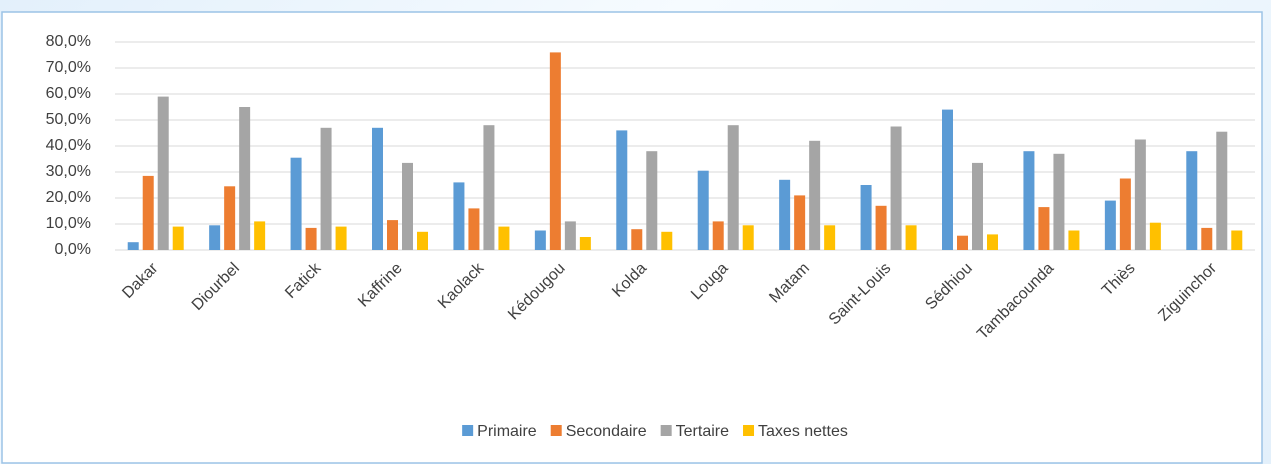 The height and width of the screenshot is (464, 1271). What do you see at coordinates (702, 431) in the screenshot?
I see `legend-label: Tertaire` at bounding box center [702, 431].